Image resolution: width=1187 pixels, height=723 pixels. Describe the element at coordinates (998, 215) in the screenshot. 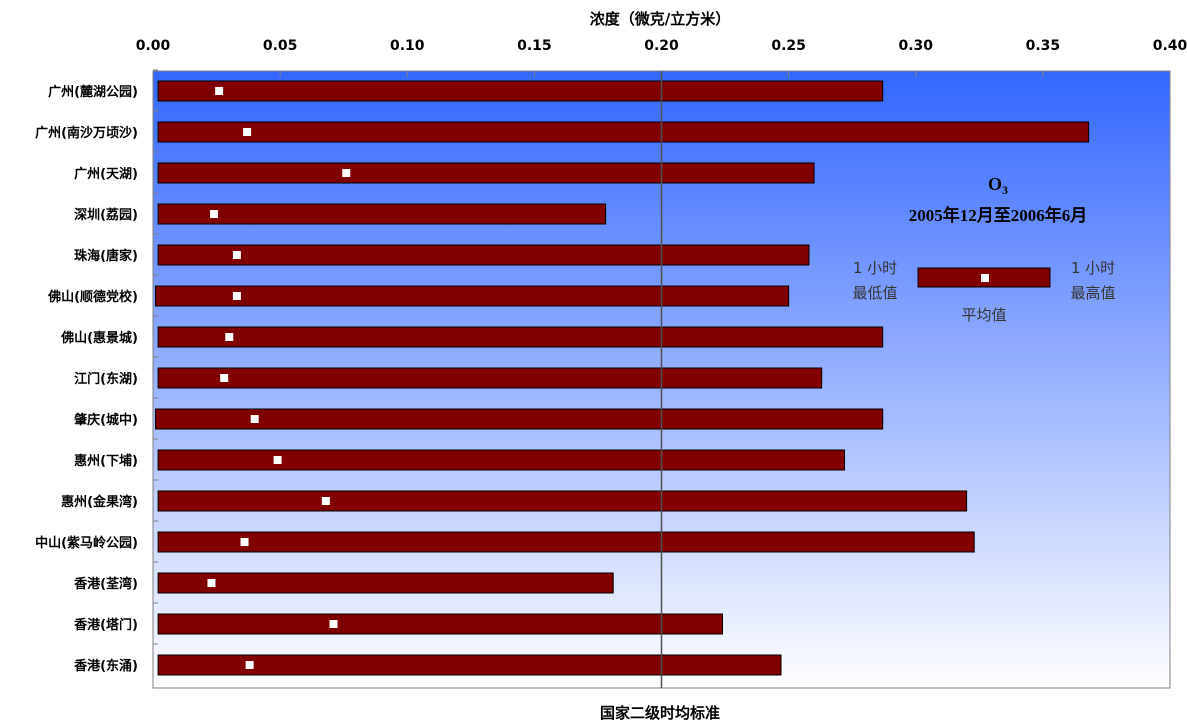

I see `chart-subtitle: 2005年12月至2006年6月` at that location.